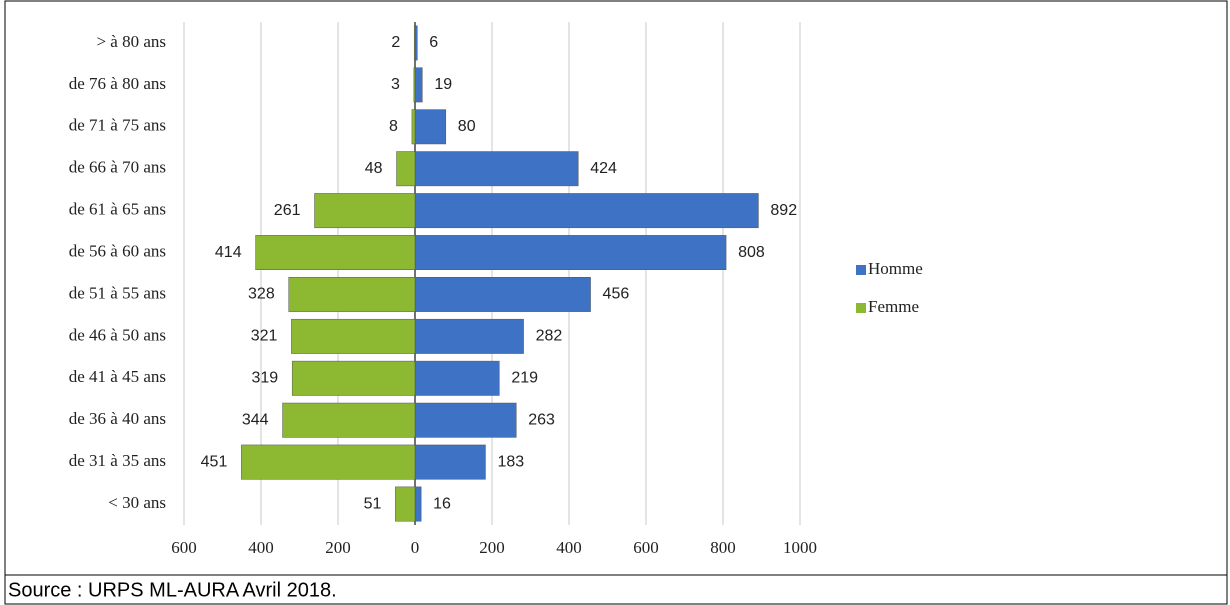  I want to click on y-tick-label: de 56 à 60 ans, so click(117, 250).